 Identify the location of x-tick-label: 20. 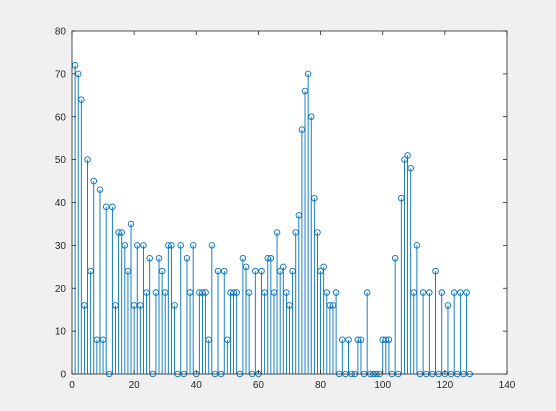
(135, 385).